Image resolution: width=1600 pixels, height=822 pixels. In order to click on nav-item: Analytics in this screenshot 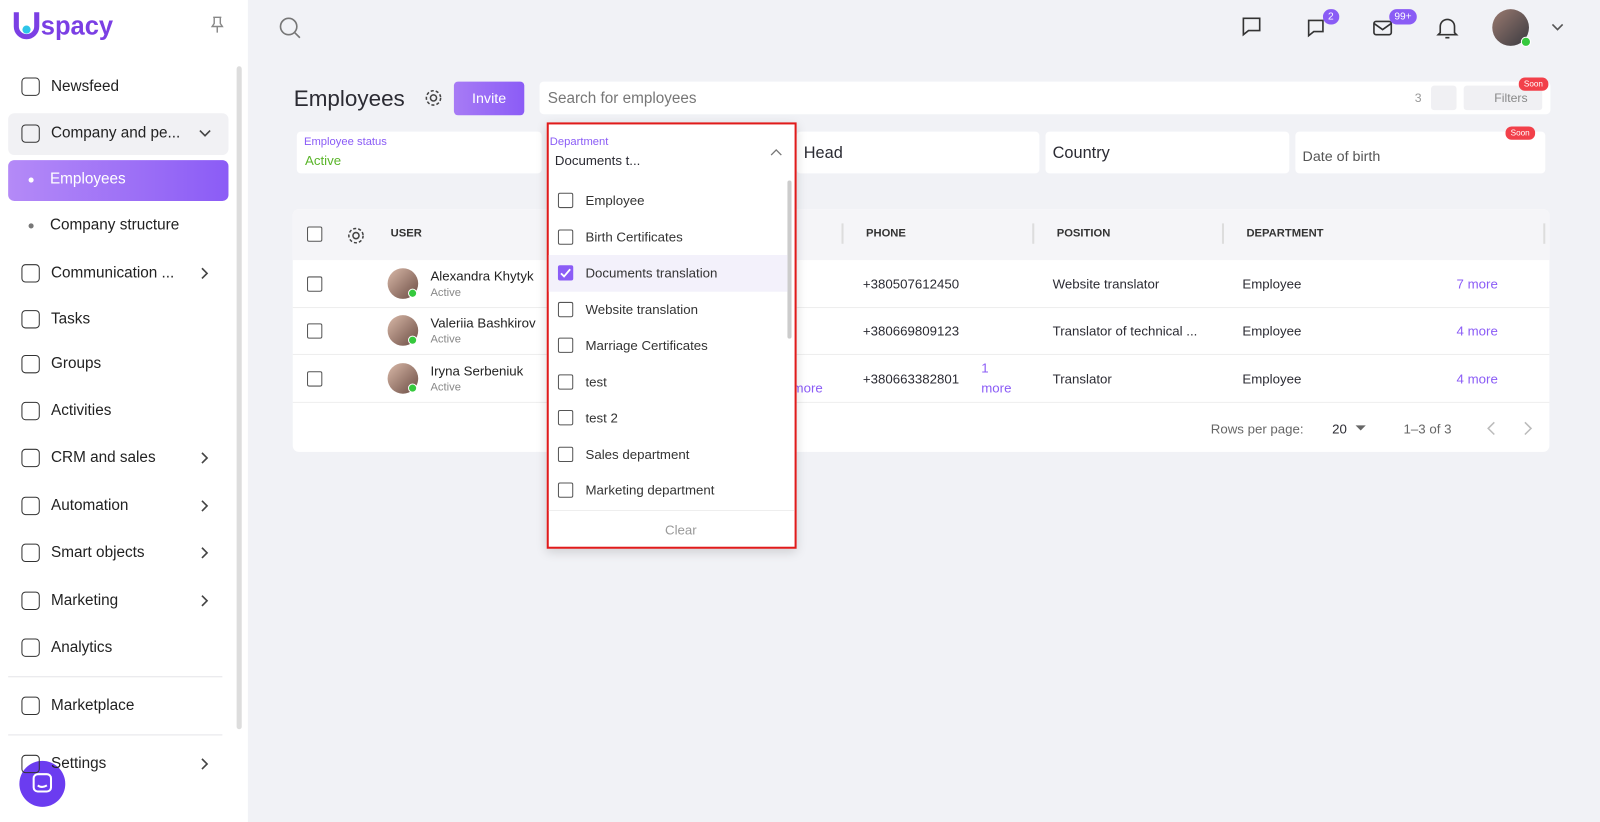, I will do `click(82, 647)`.